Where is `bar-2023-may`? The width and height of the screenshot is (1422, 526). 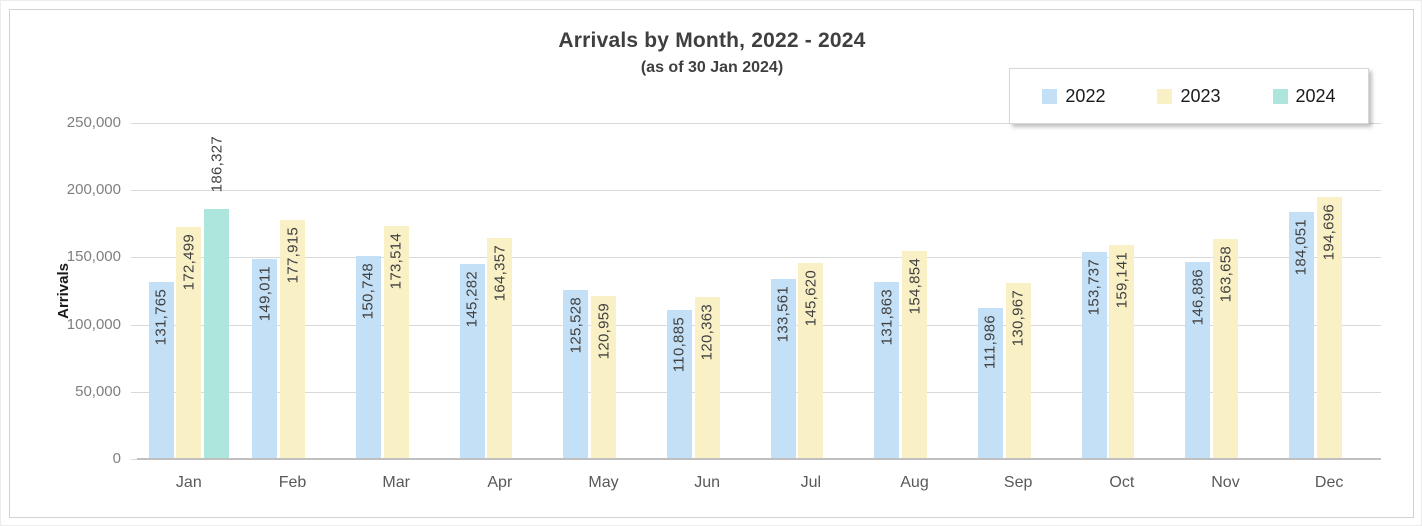 bar-2023-may is located at coordinates (603, 377).